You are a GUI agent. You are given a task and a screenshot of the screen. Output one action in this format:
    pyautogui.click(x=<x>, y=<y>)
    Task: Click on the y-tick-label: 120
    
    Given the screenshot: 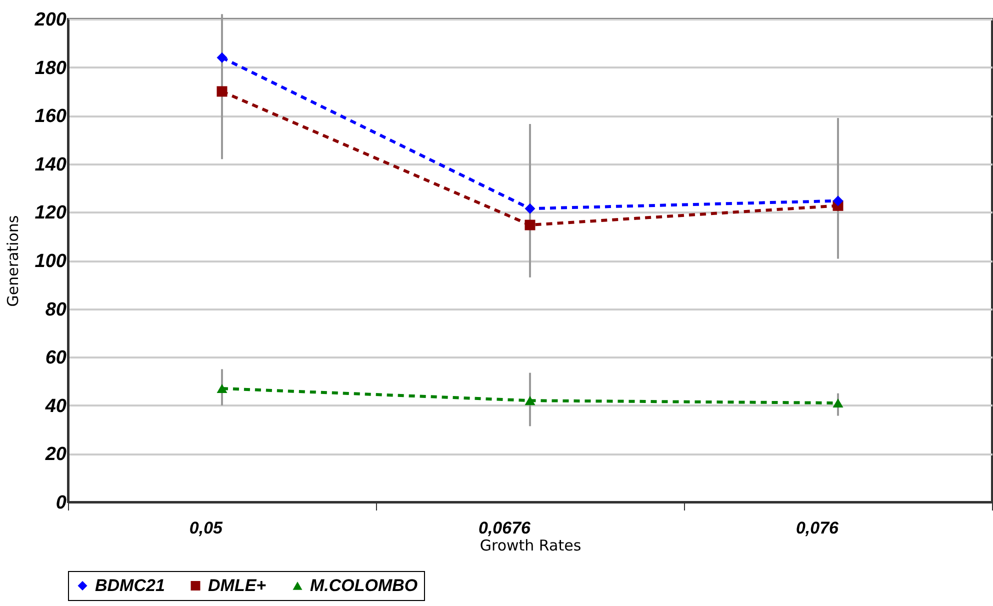 What is the action you would take?
    pyautogui.click(x=50, y=213)
    